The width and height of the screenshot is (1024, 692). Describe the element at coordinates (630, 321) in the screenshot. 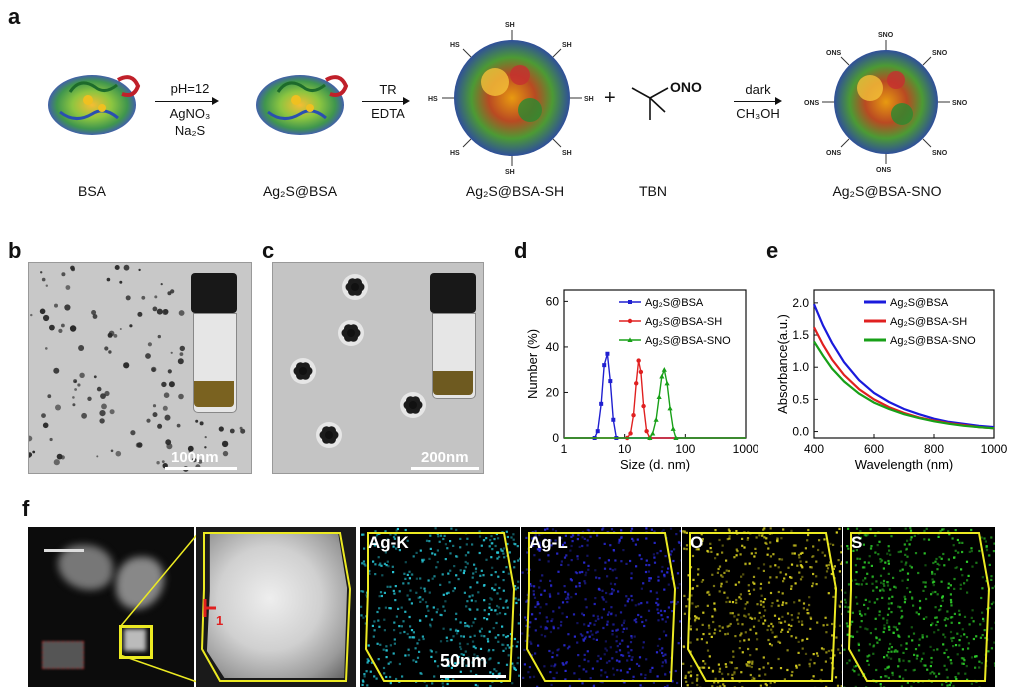

I see `legend-marker` at that location.